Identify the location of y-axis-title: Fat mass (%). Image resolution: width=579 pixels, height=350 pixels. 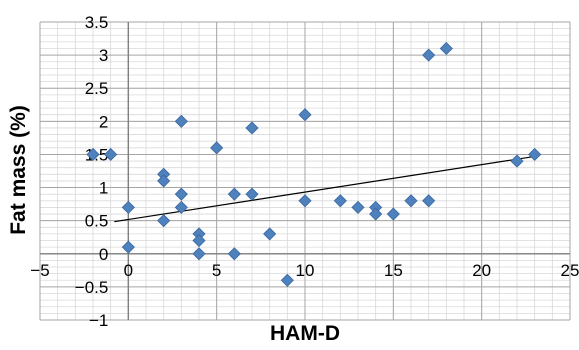
(18, 170).